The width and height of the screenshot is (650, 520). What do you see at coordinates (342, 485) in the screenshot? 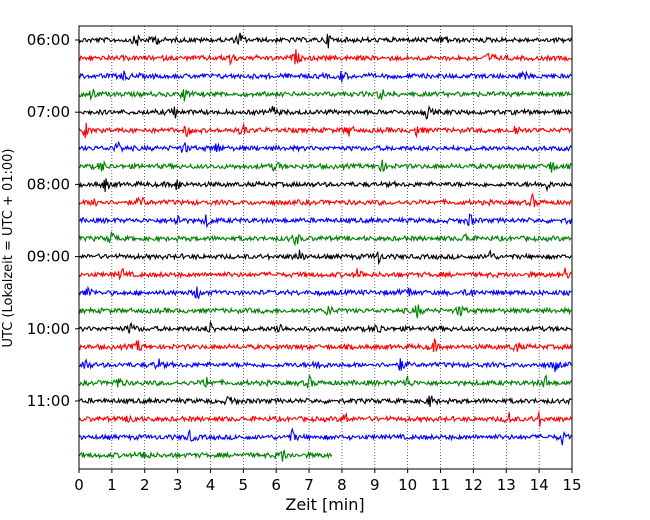
I see `x-tick-label: 8` at bounding box center [342, 485].